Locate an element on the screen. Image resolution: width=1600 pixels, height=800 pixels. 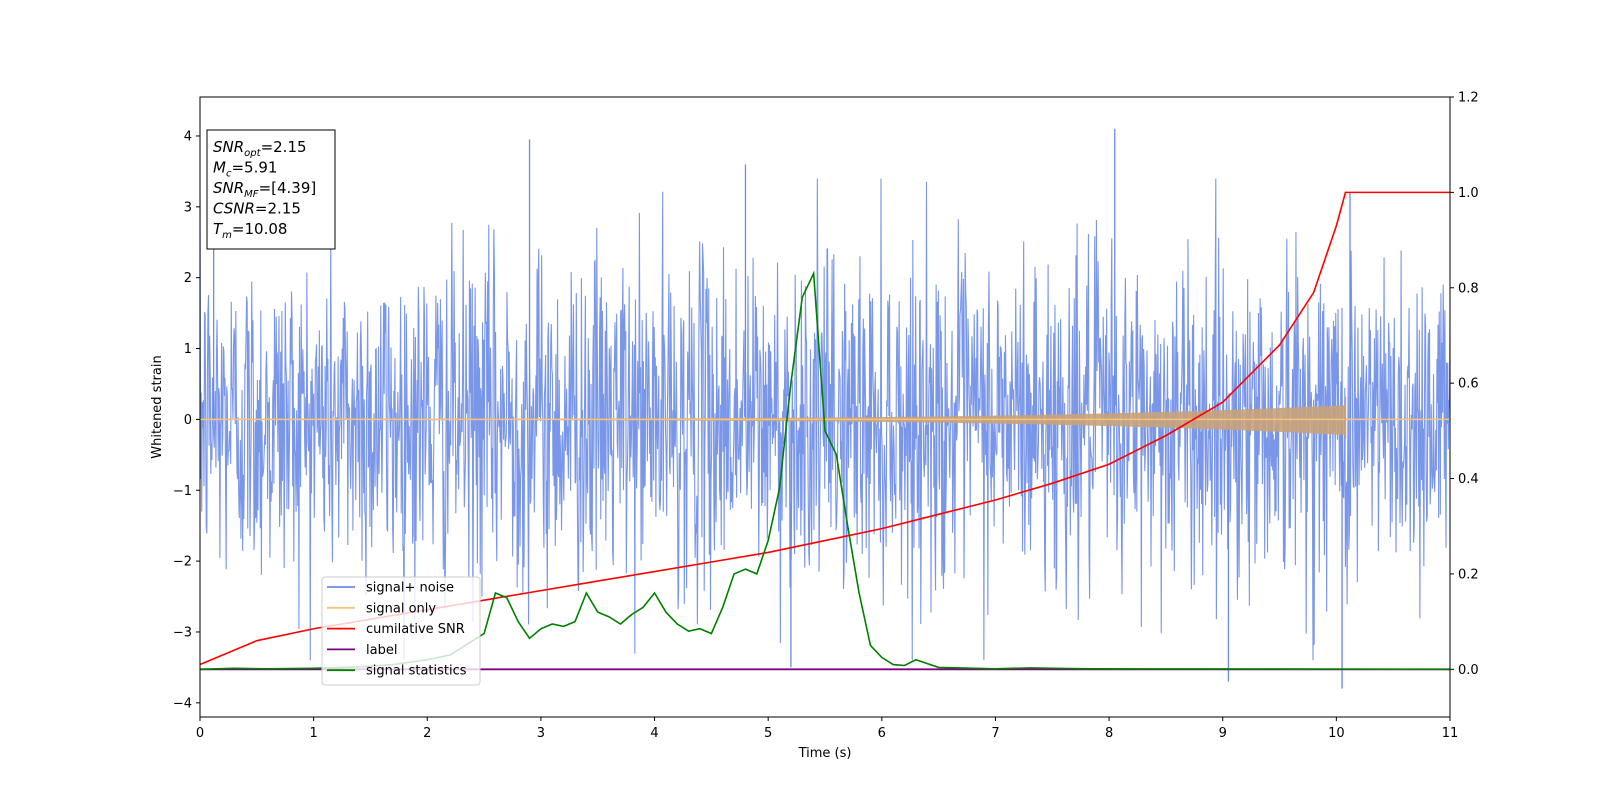
x-axis-label: Time (s) is located at coordinates (825, 753).